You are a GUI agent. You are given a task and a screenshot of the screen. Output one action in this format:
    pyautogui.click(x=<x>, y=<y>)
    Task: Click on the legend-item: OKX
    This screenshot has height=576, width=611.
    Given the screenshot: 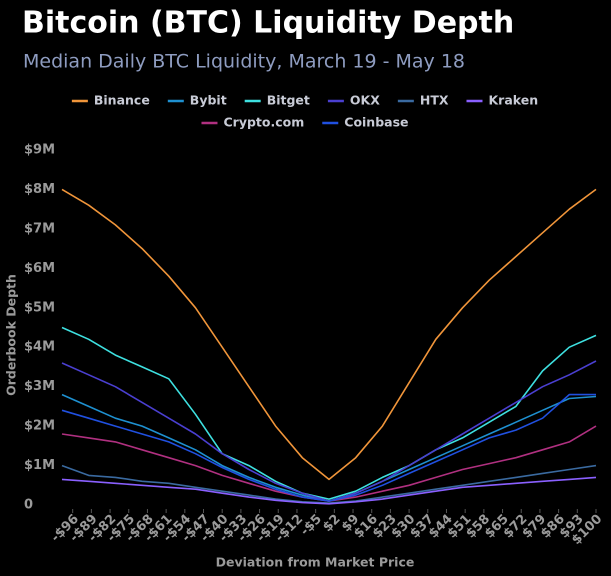 What is the action you would take?
    pyautogui.click(x=353, y=100)
    